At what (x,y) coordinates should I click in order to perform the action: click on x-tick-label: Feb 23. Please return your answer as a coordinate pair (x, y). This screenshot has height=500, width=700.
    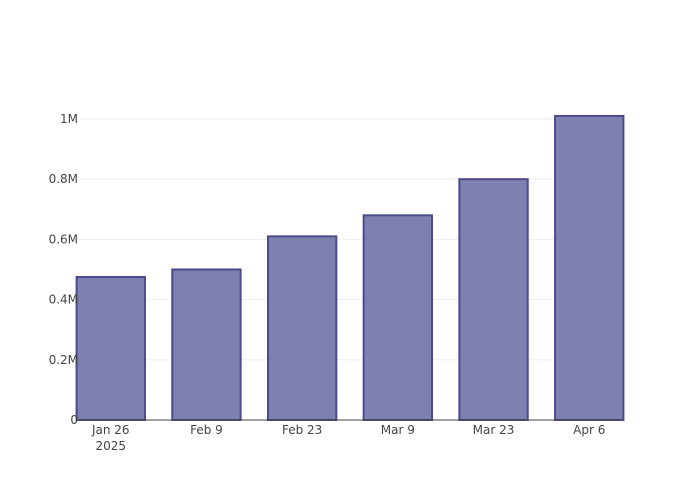
    Looking at the image, I should click on (302, 430).